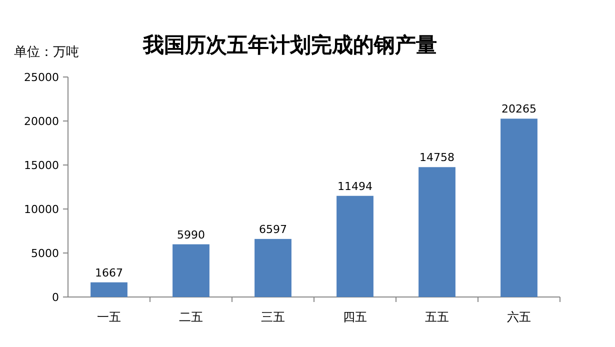 The height and width of the screenshot is (347, 615). Describe the element at coordinates (41, 77) in the screenshot. I see `y-tick-label: 25000` at that location.